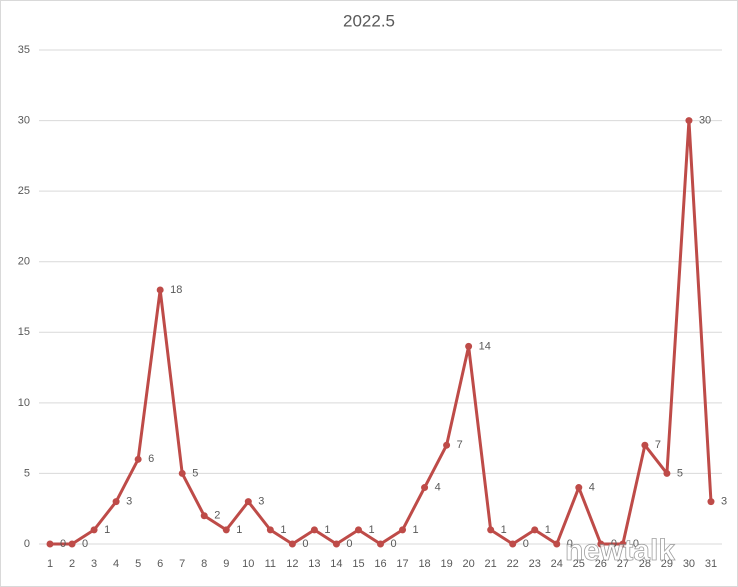 Image resolution: width=738 pixels, height=587 pixels. Describe the element at coordinates (689, 564) in the screenshot. I see `x-tick-label: 30` at that location.